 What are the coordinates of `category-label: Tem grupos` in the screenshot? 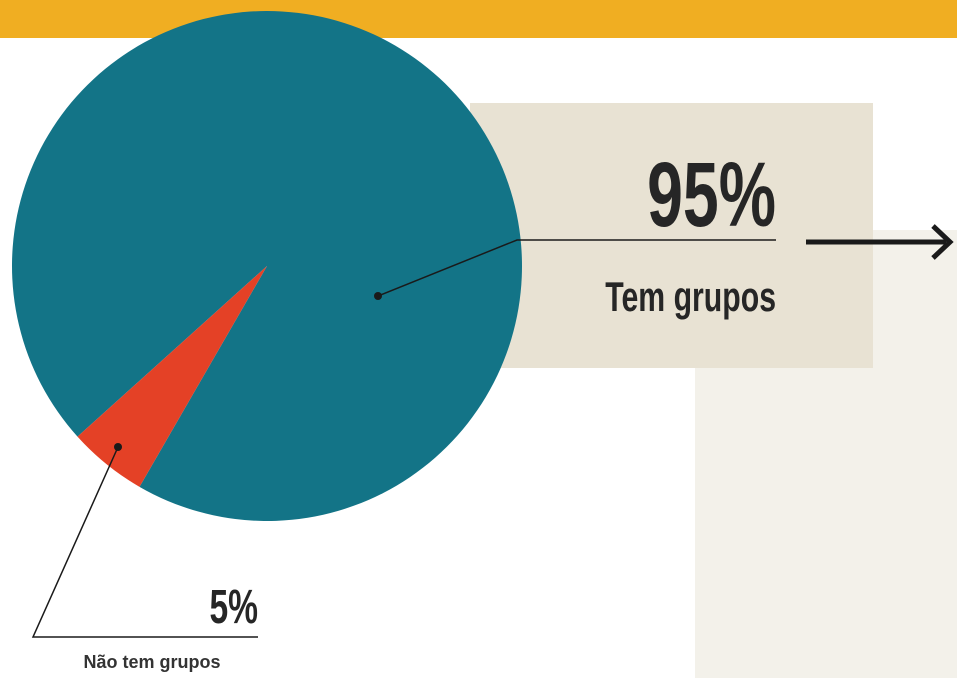 It's located at (690, 296).